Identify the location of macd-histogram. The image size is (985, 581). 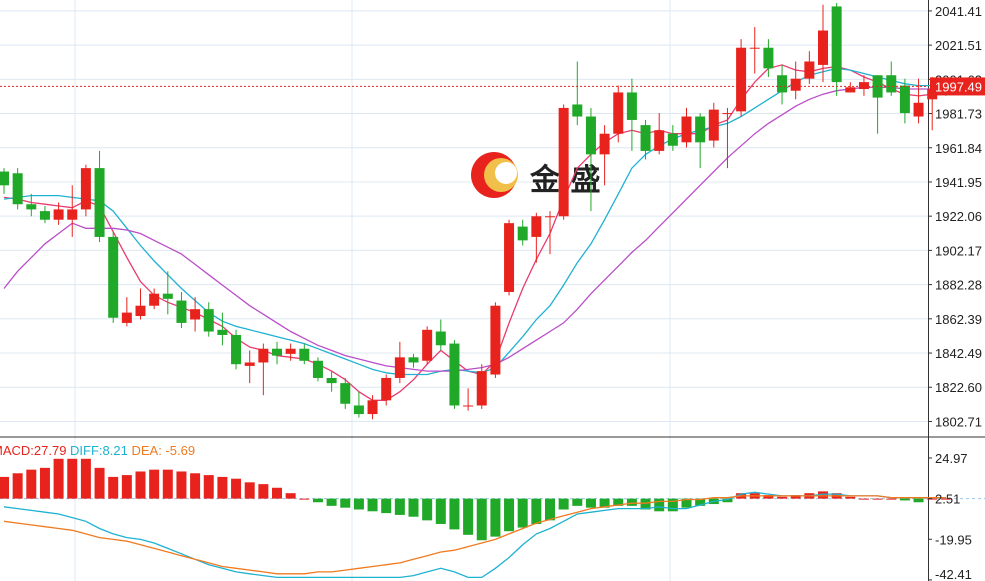
(475, 499).